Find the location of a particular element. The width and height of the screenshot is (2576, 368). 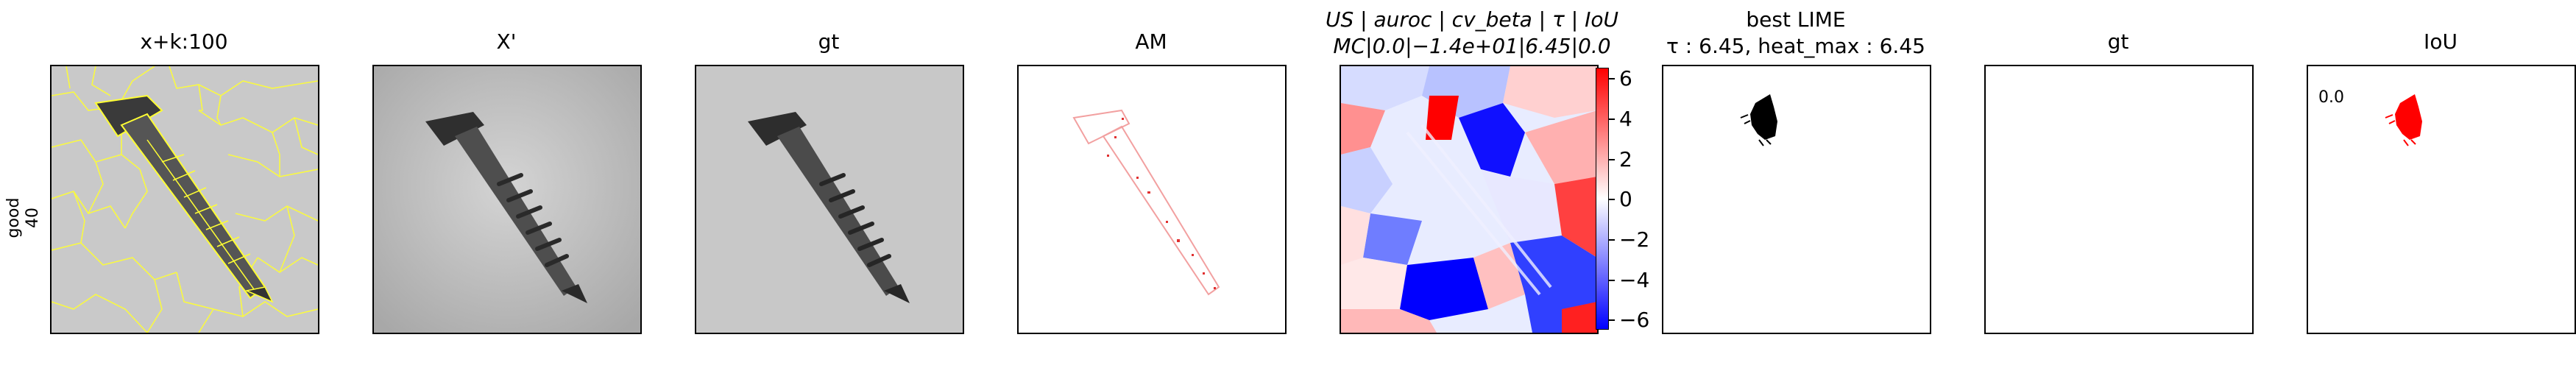

screw-gt-image is located at coordinates (830, 200).